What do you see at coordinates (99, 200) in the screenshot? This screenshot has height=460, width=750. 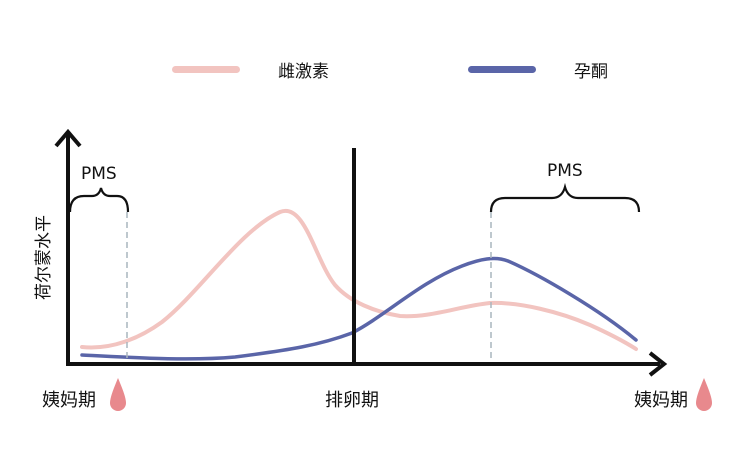 I see `pms-left-brace` at bounding box center [99, 200].